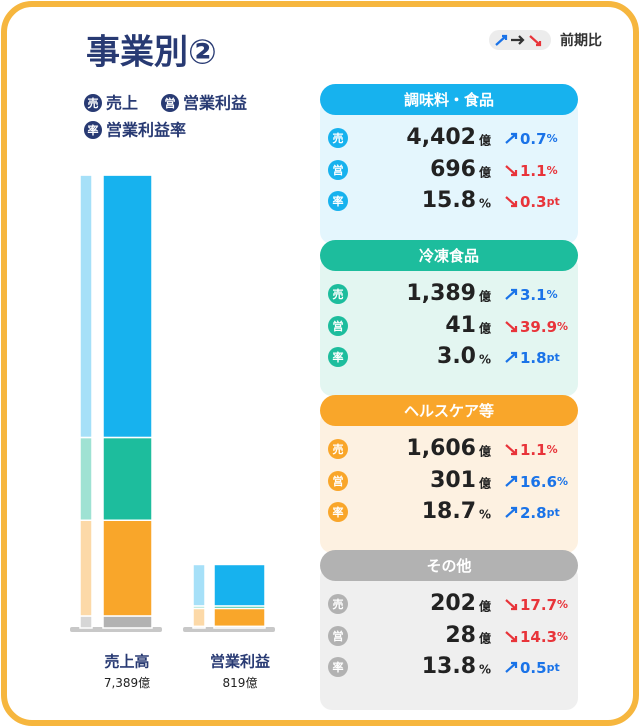 The height and width of the screenshot is (727, 640). Describe the element at coordinates (448, 566) in the screenshot. I see `segment-name: その他` at that location.